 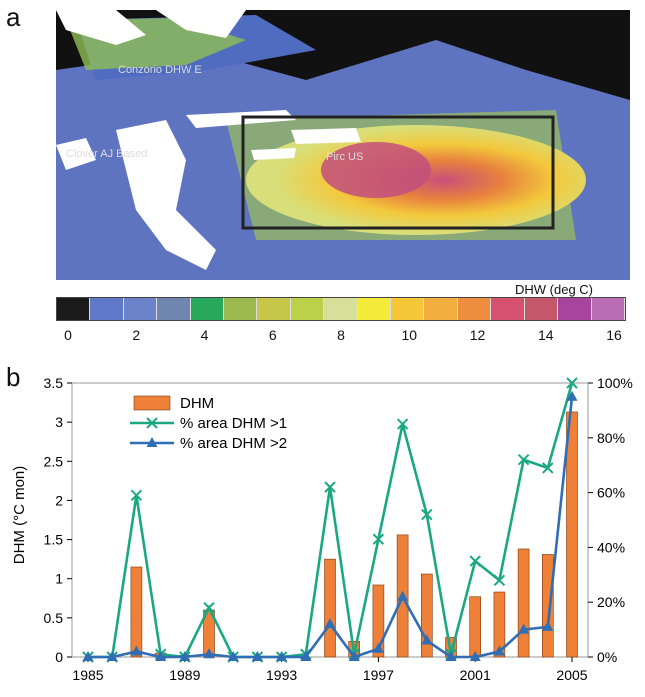 What do you see at coordinates (409, 335) in the screenshot?
I see `colorbar-tick-label: 10` at bounding box center [409, 335].